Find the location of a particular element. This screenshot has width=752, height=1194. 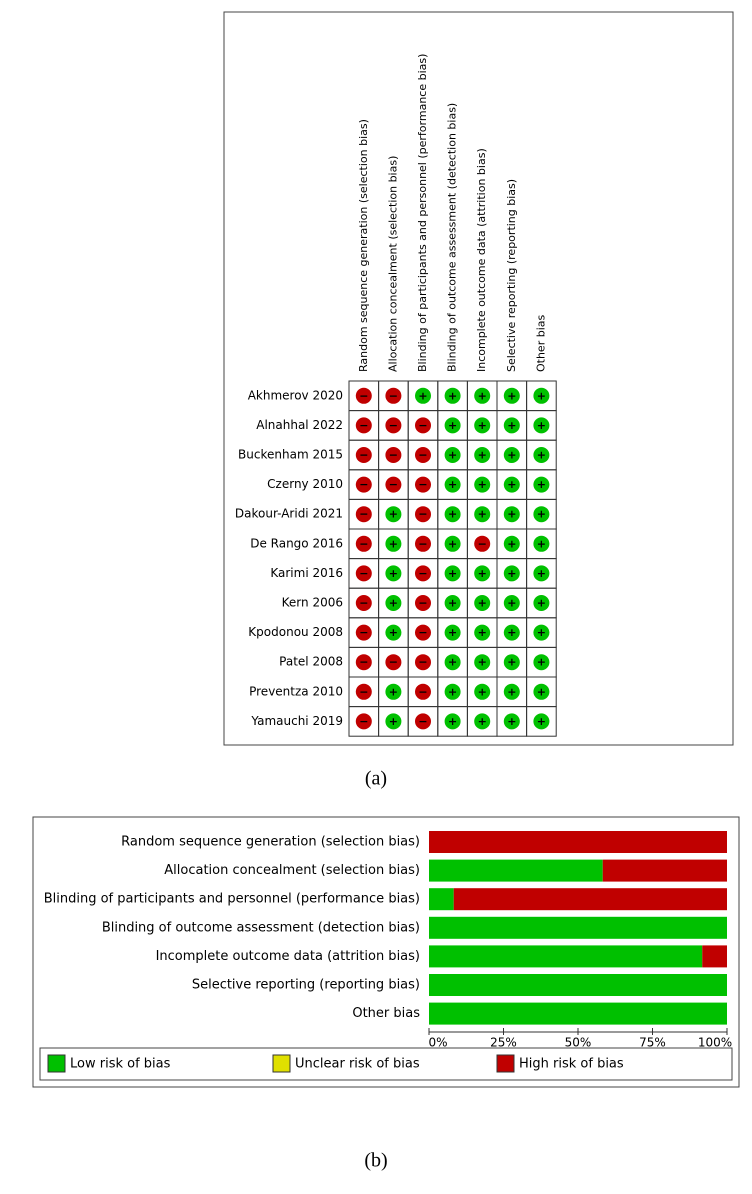

study-label: Karimi 2016 is located at coordinates (306, 573).